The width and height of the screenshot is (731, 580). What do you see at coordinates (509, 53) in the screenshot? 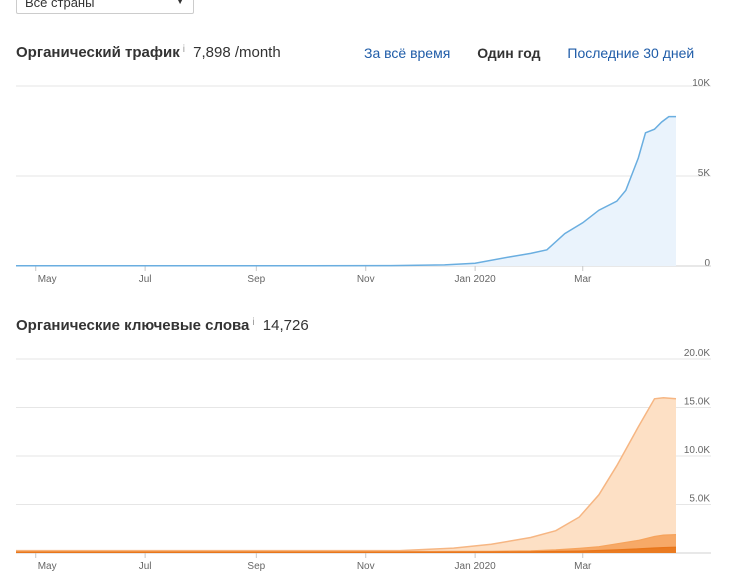
I see `tab-one-year: Один год` at bounding box center [509, 53].